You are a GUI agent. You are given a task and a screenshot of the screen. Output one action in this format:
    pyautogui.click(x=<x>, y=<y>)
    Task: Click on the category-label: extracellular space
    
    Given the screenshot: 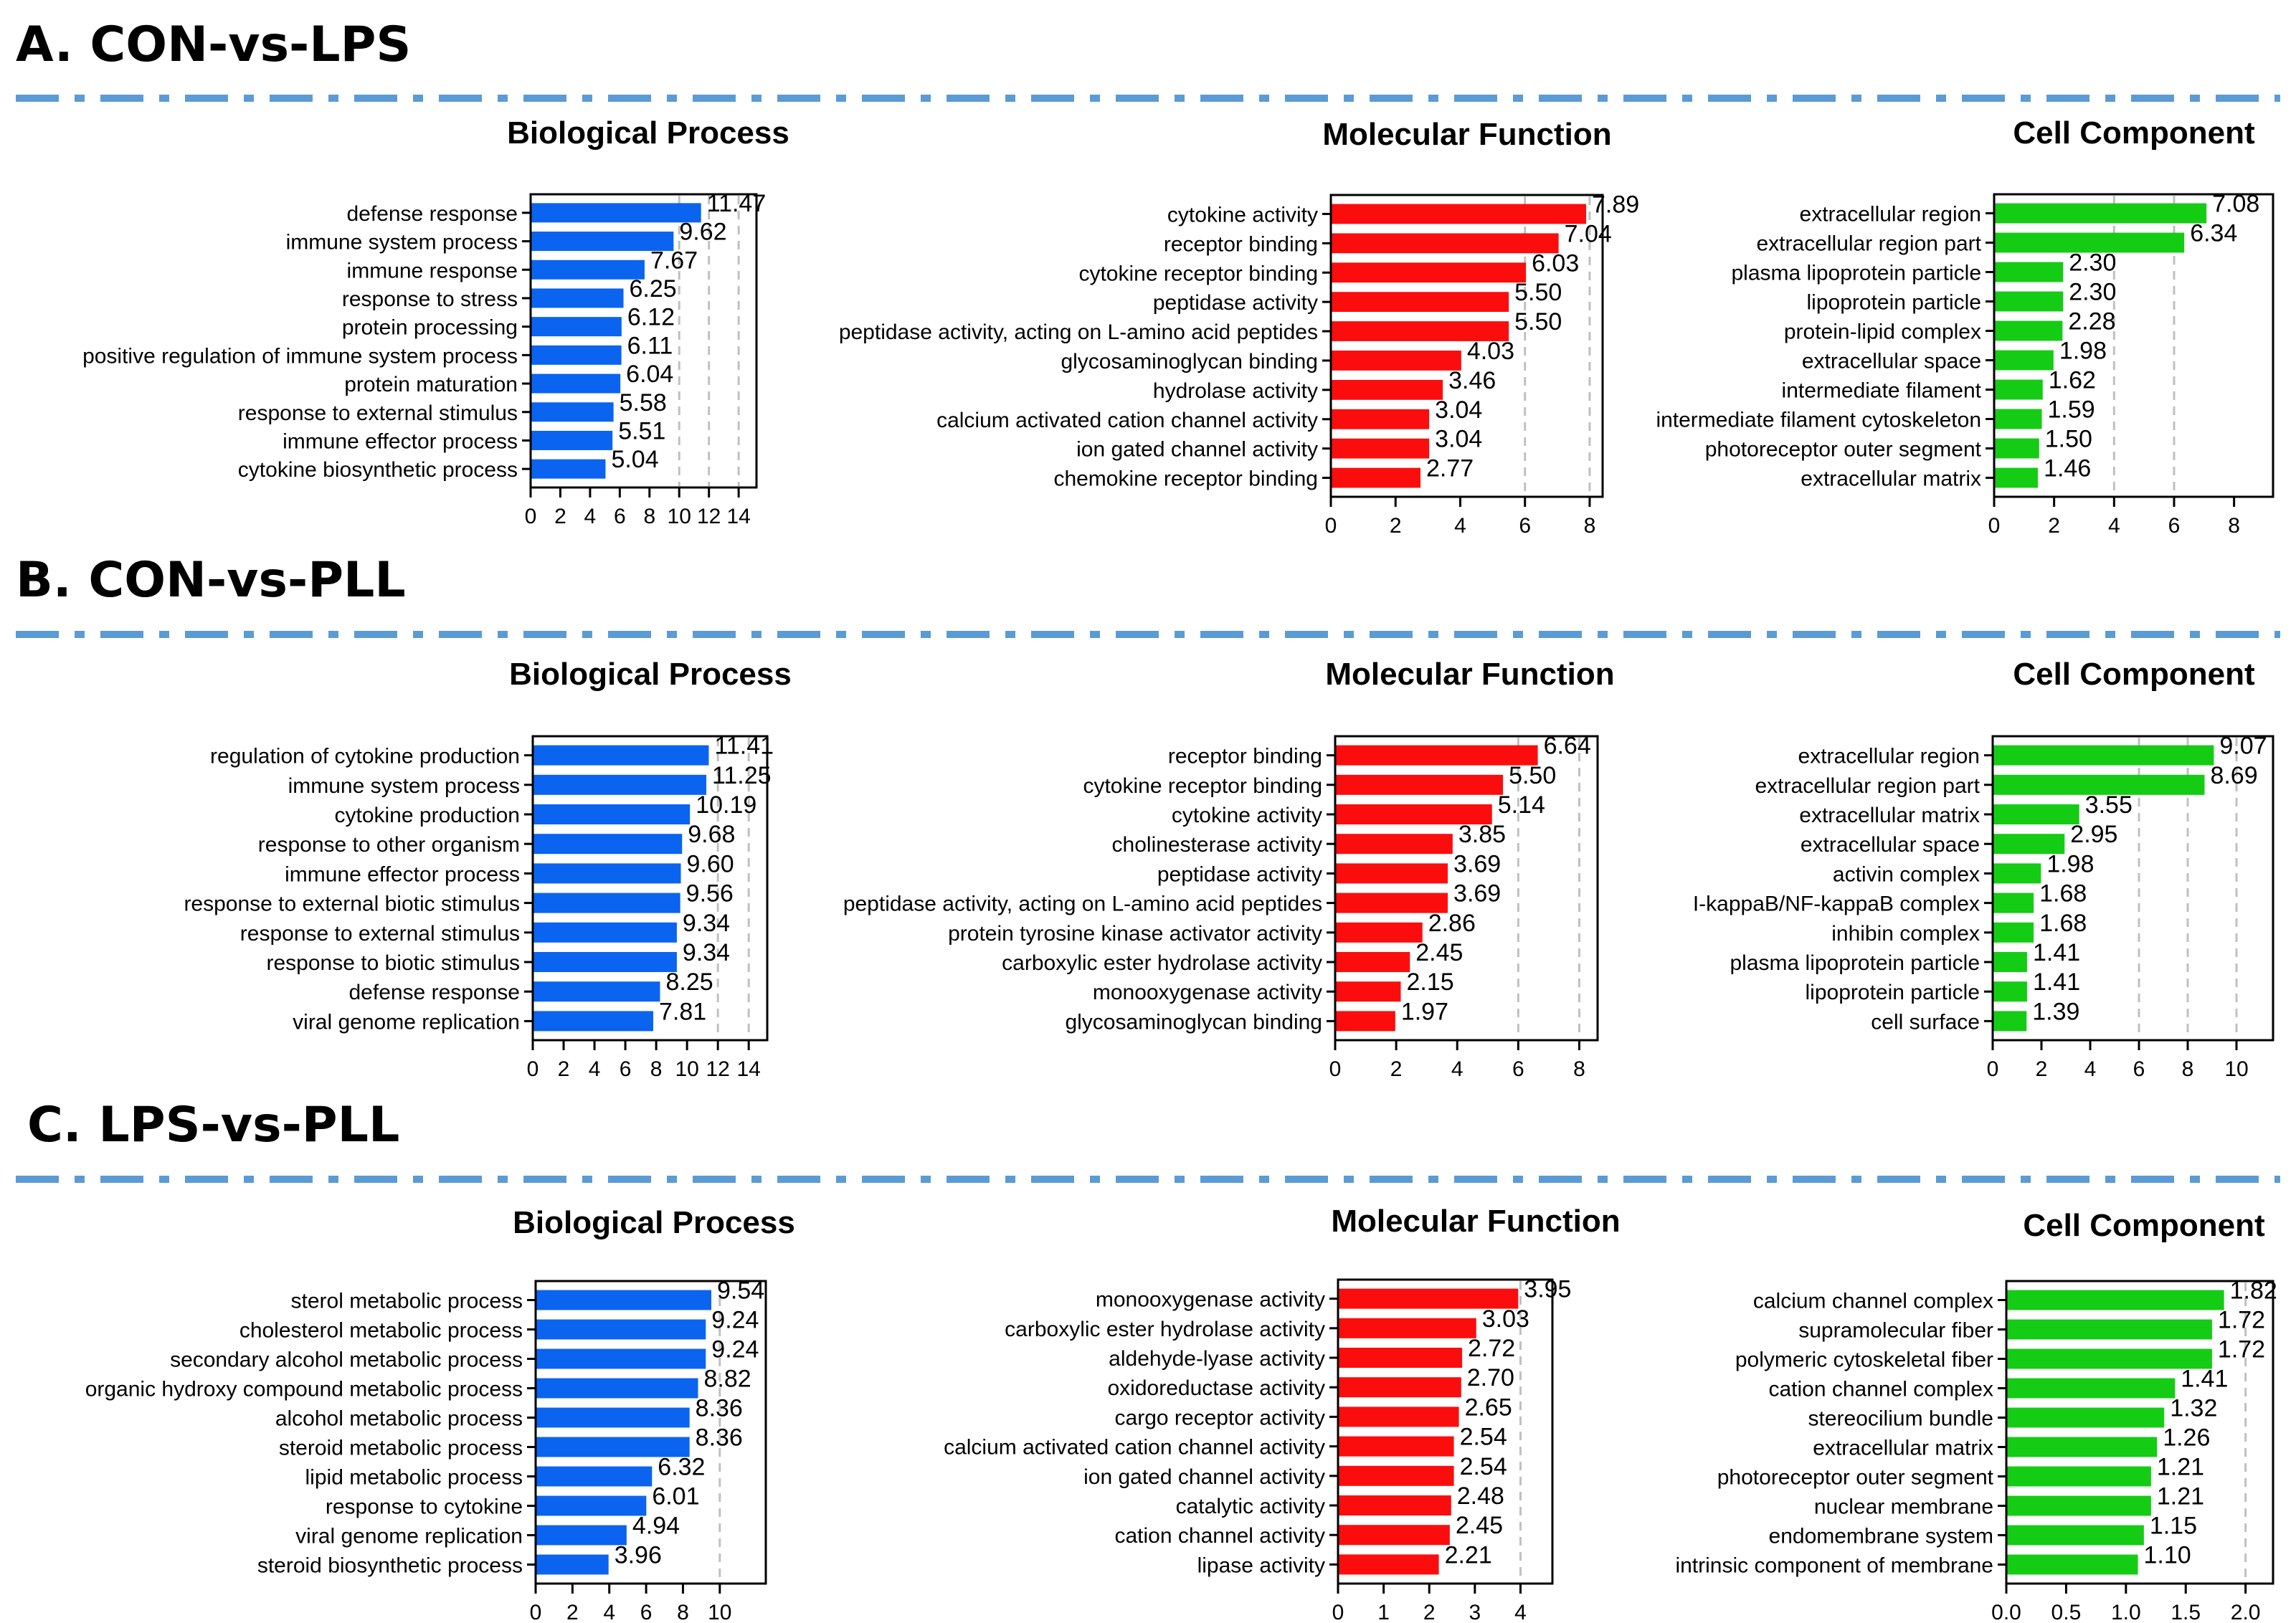 What is the action you would take?
    pyautogui.click(x=1891, y=361)
    